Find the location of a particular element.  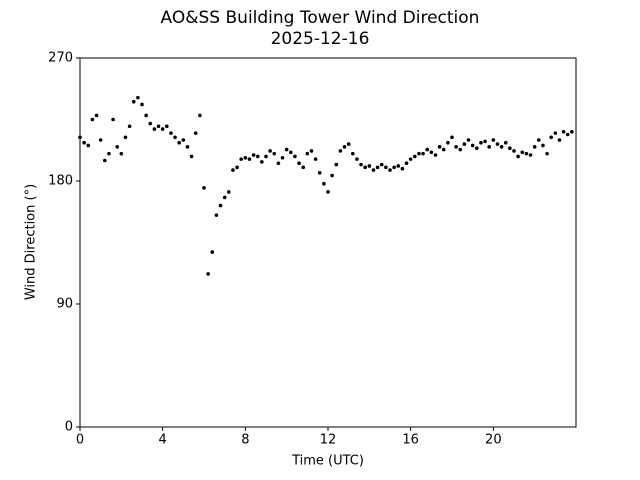

x-tick-label: 8 is located at coordinates (245, 440).